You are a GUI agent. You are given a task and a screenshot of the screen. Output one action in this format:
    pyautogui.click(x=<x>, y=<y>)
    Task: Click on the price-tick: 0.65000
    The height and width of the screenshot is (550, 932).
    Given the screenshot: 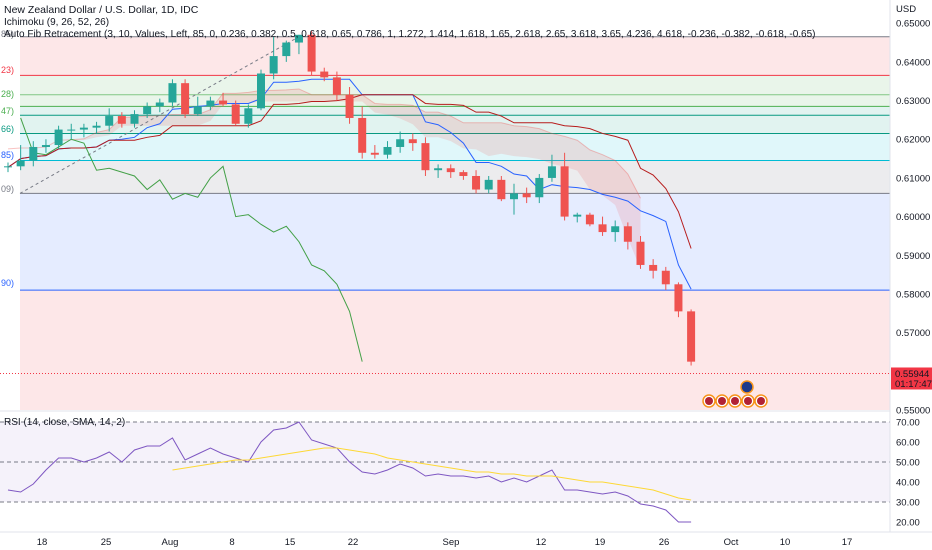 What is the action you would take?
    pyautogui.click(x=913, y=24)
    